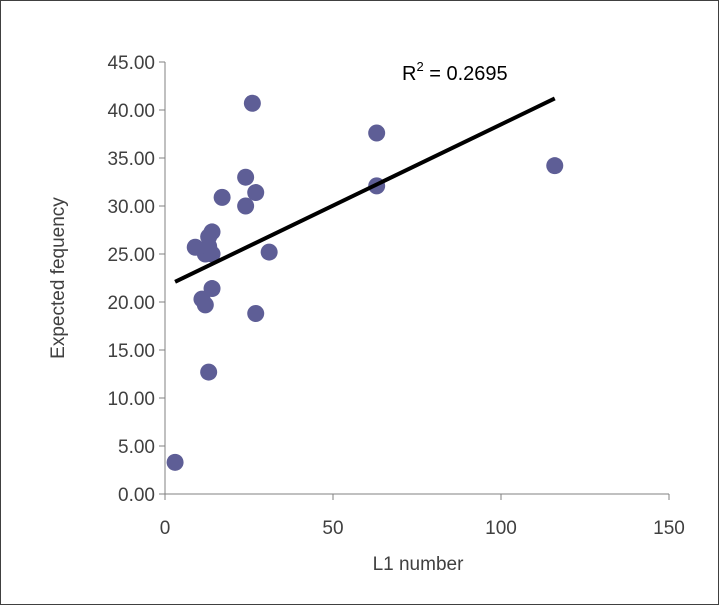  What do you see at coordinates (136, 495) in the screenshot?
I see `y-tick-label: 0.00` at bounding box center [136, 495].